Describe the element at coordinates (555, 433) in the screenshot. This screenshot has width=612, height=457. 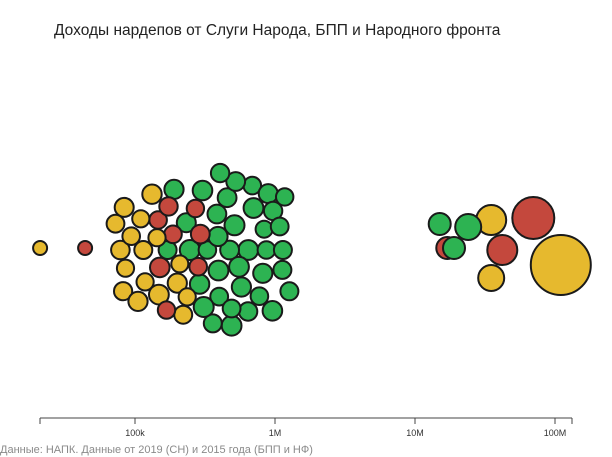
I see `x-axis-tick-label: 100M` at that location.